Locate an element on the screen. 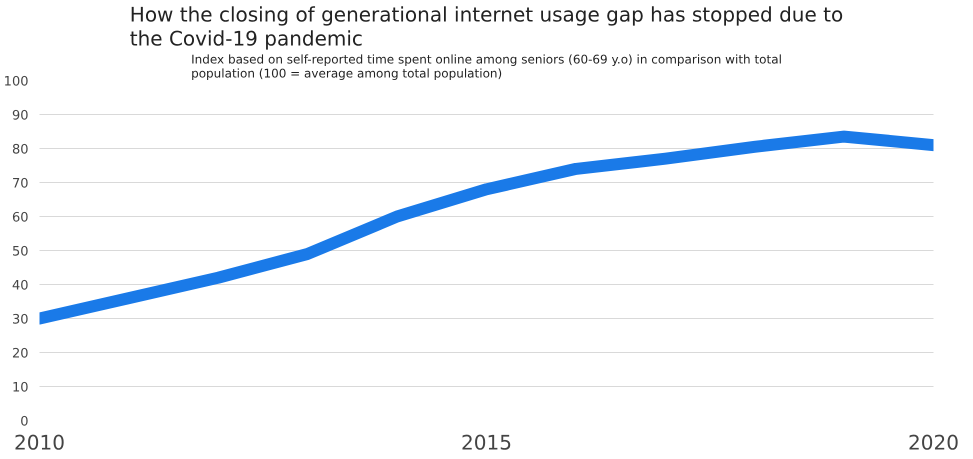 This screenshot has height=459, width=973. y-tick-label: 30 is located at coordinates (20, 320).